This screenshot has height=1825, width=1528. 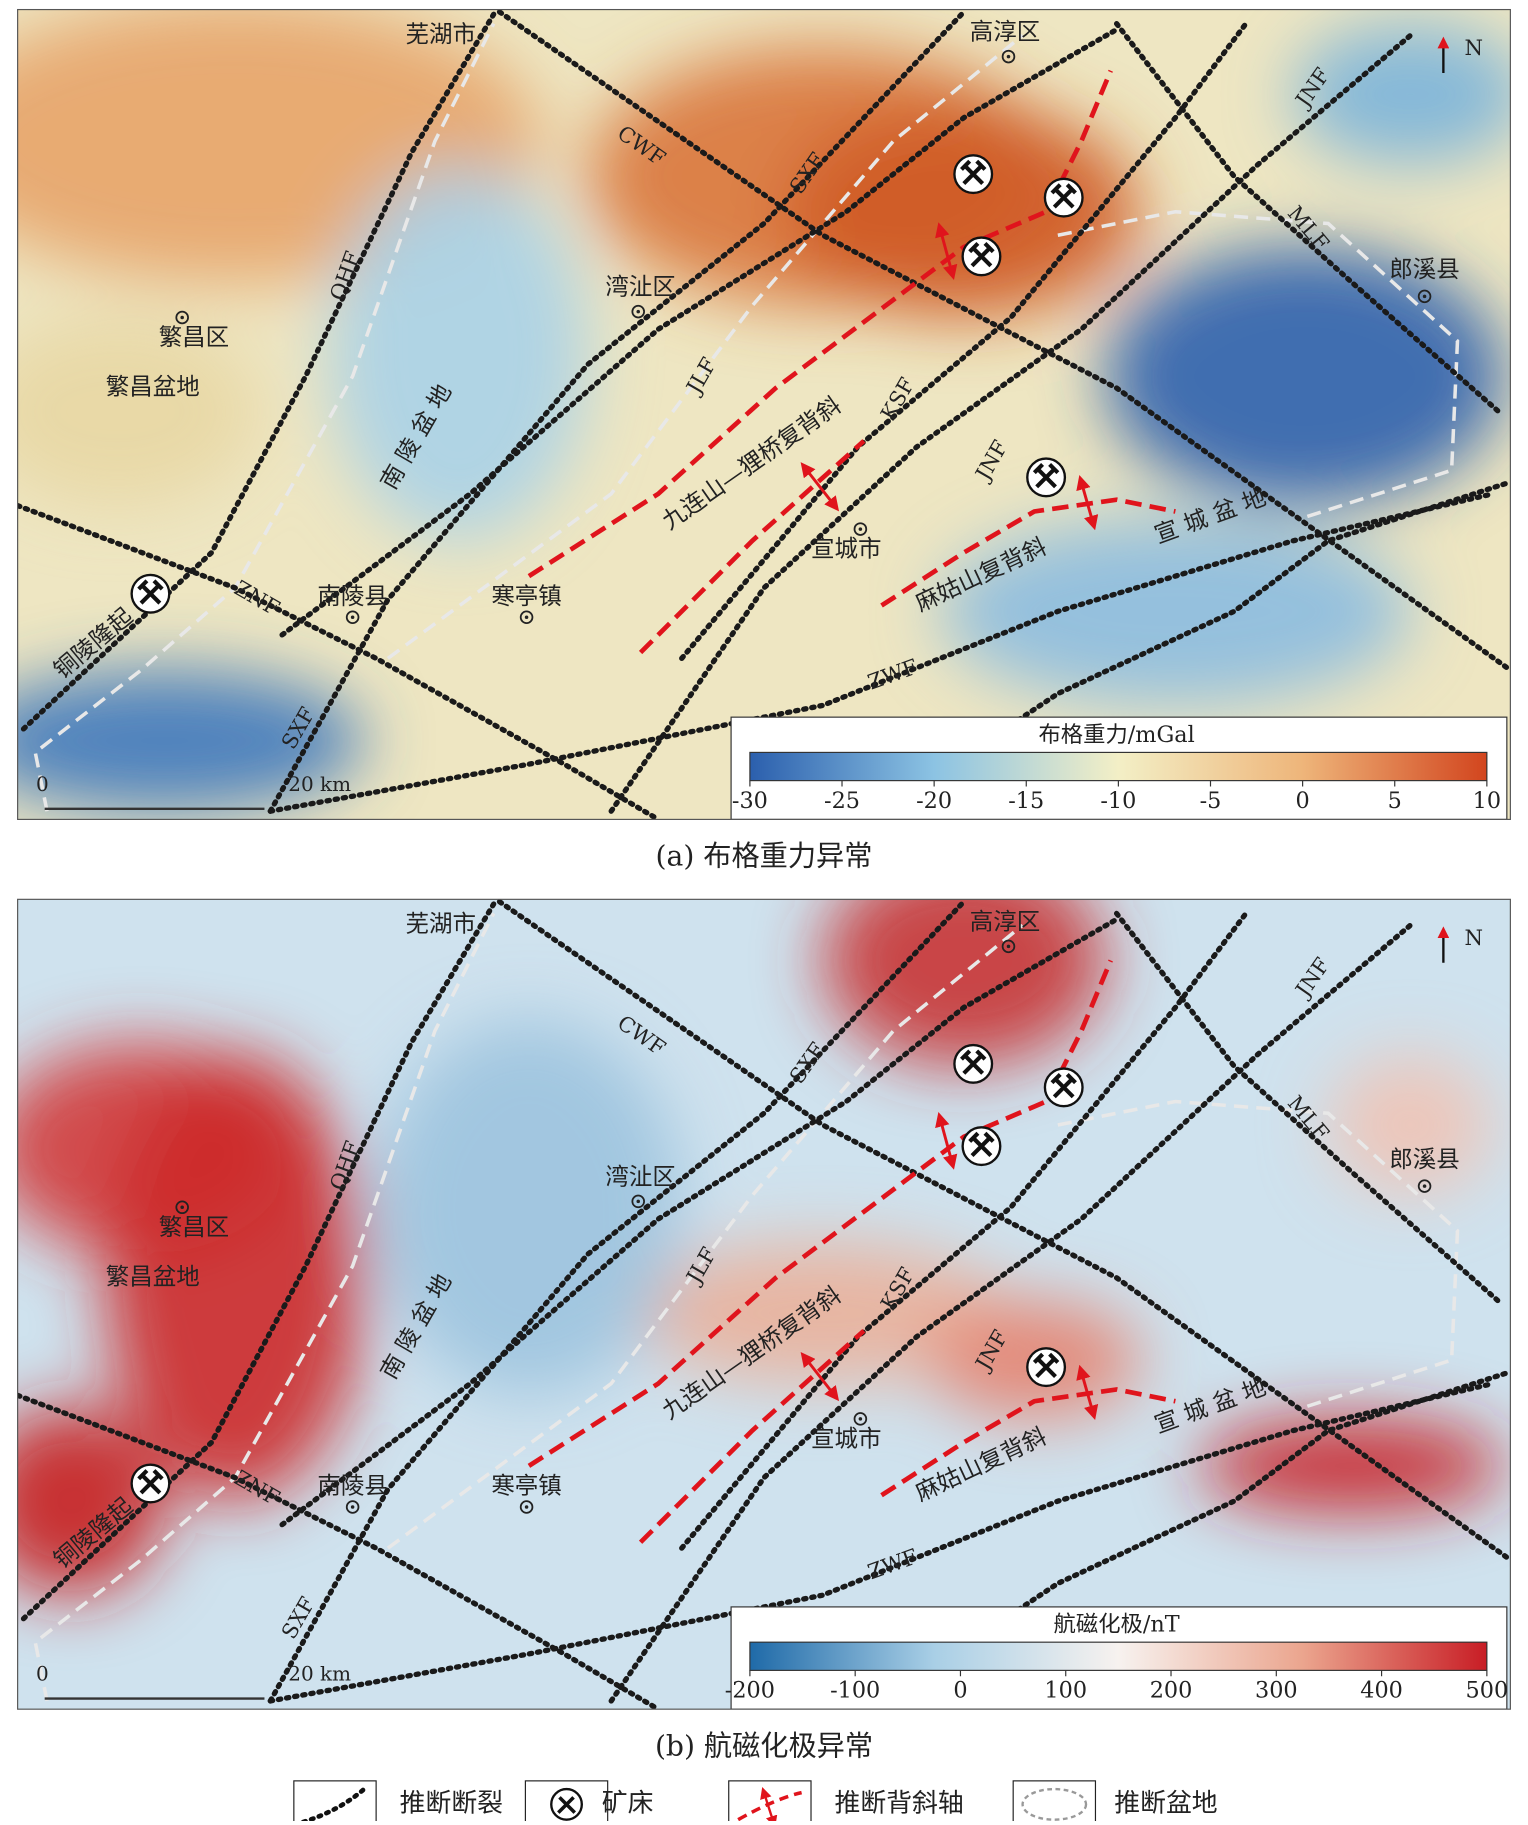 I want to click on place-label: 寒亭镇, so click(x=526, y=596).